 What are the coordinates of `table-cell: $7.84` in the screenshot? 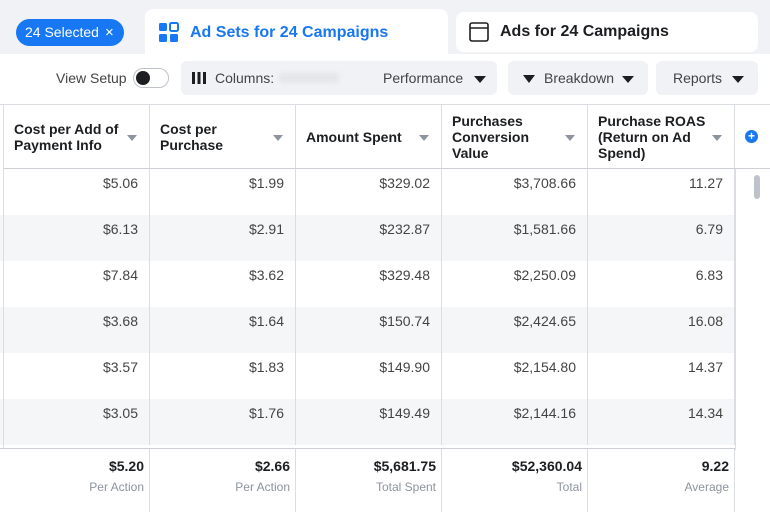 It's located at (77, 284).